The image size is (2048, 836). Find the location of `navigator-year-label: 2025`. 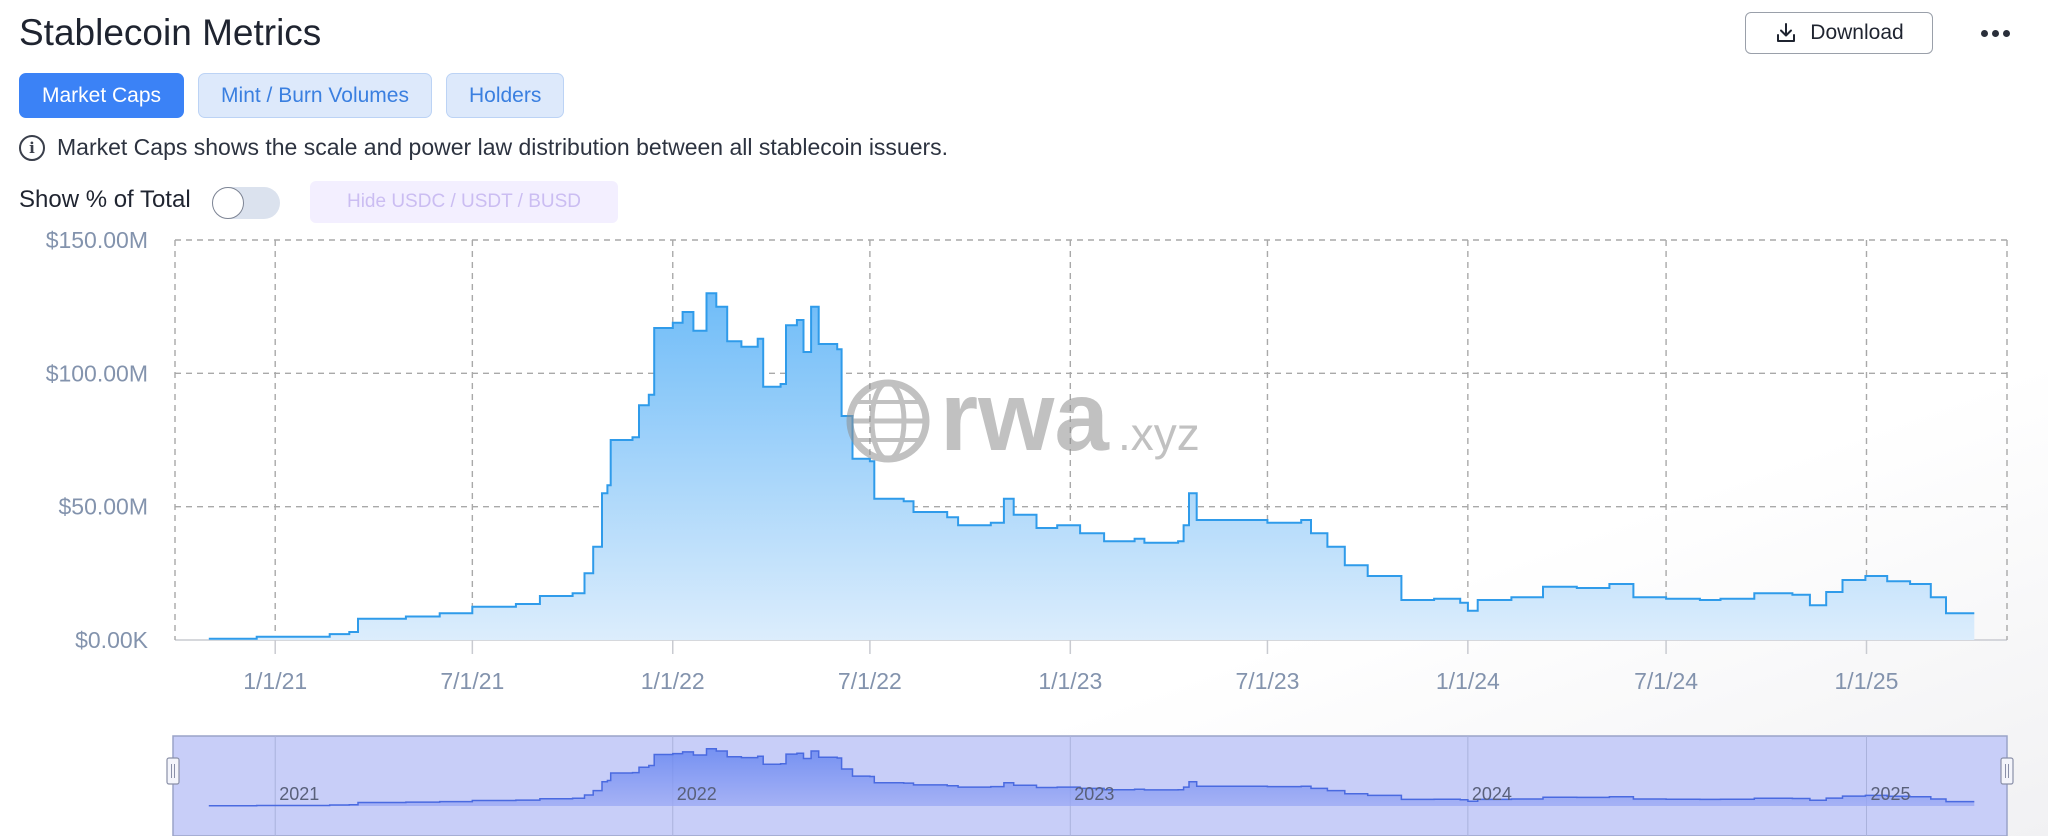

navigator-year-label: 2025 is located at coordinates (1890, 794).